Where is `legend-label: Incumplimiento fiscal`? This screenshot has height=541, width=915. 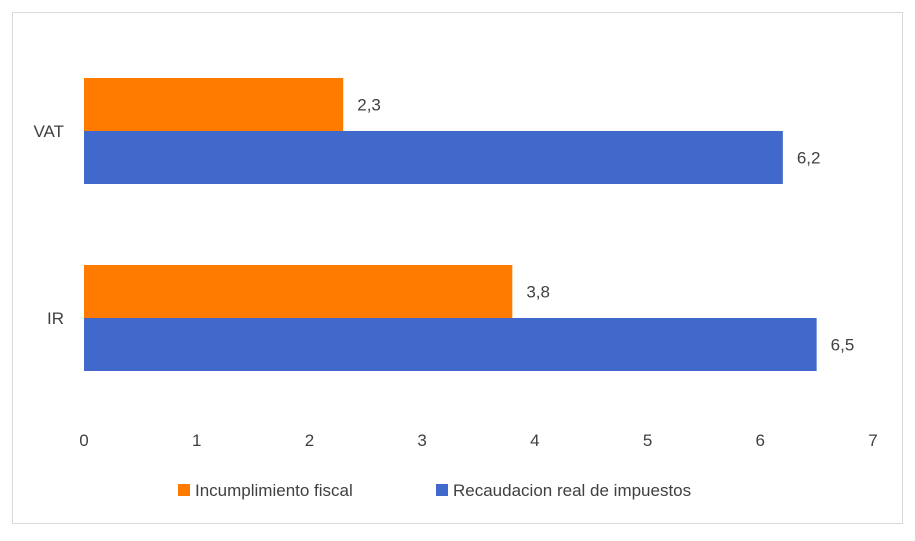
legend-label: Incumplimiento fiscal is located at coordinates (274, 490).